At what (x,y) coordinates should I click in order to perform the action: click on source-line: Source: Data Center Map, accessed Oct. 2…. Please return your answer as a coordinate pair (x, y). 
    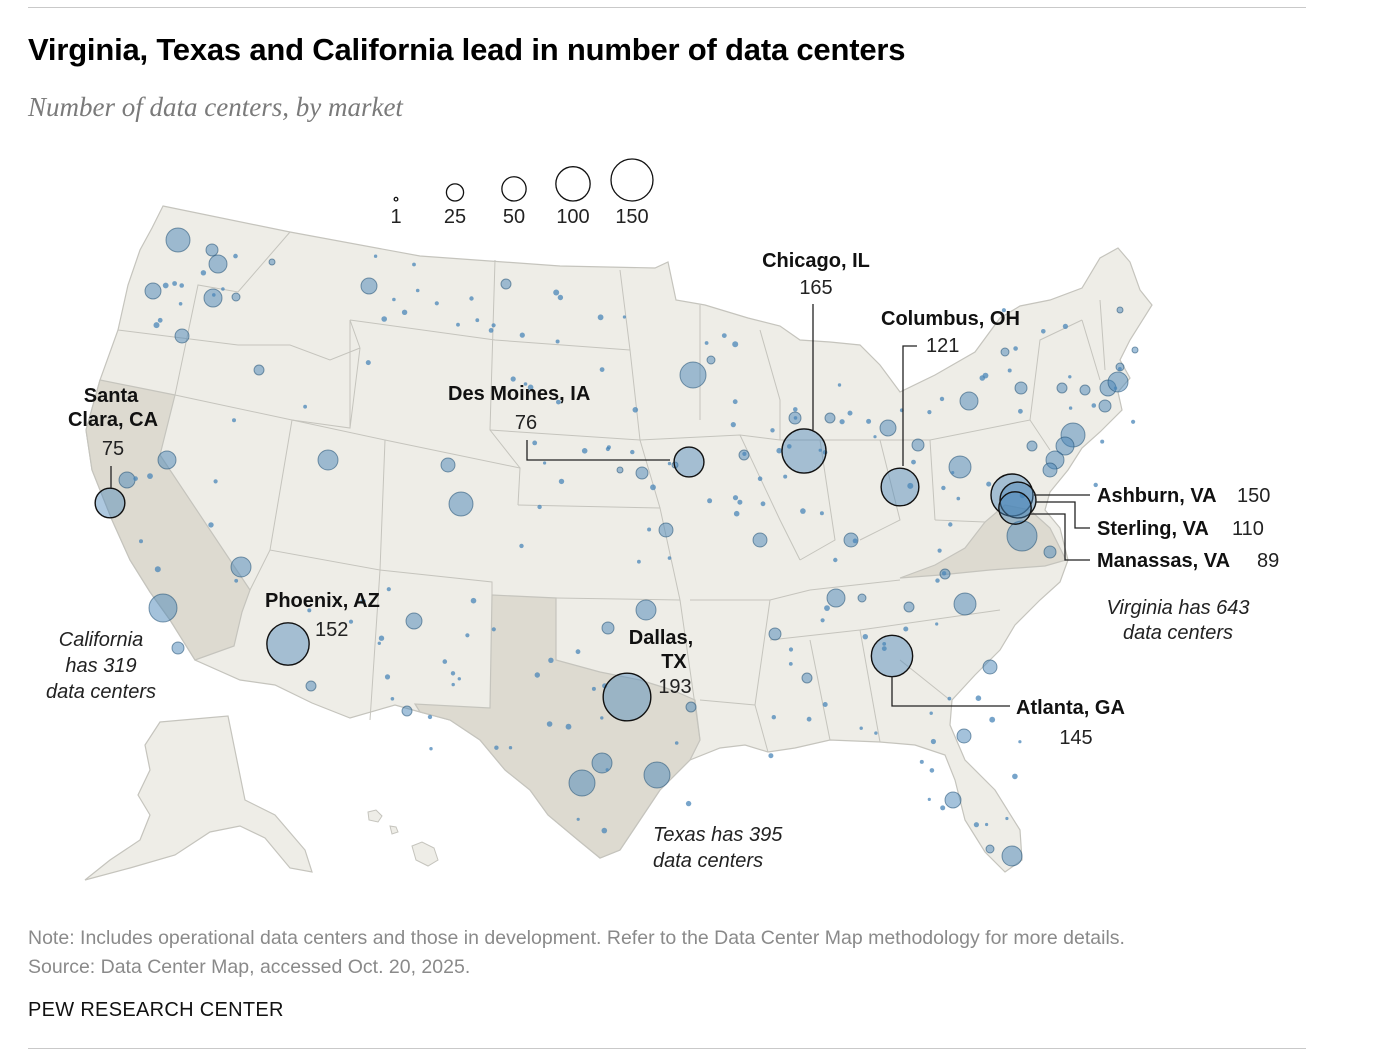
    Looking at the image, I should click on (249, 967).